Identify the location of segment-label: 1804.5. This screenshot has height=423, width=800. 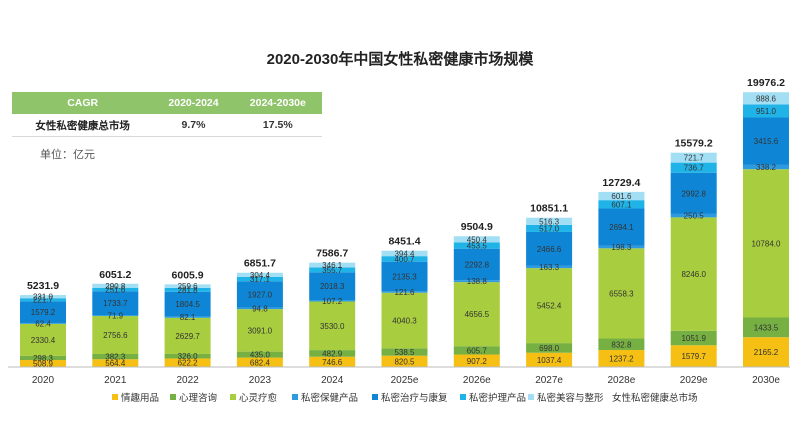
(187, 304).